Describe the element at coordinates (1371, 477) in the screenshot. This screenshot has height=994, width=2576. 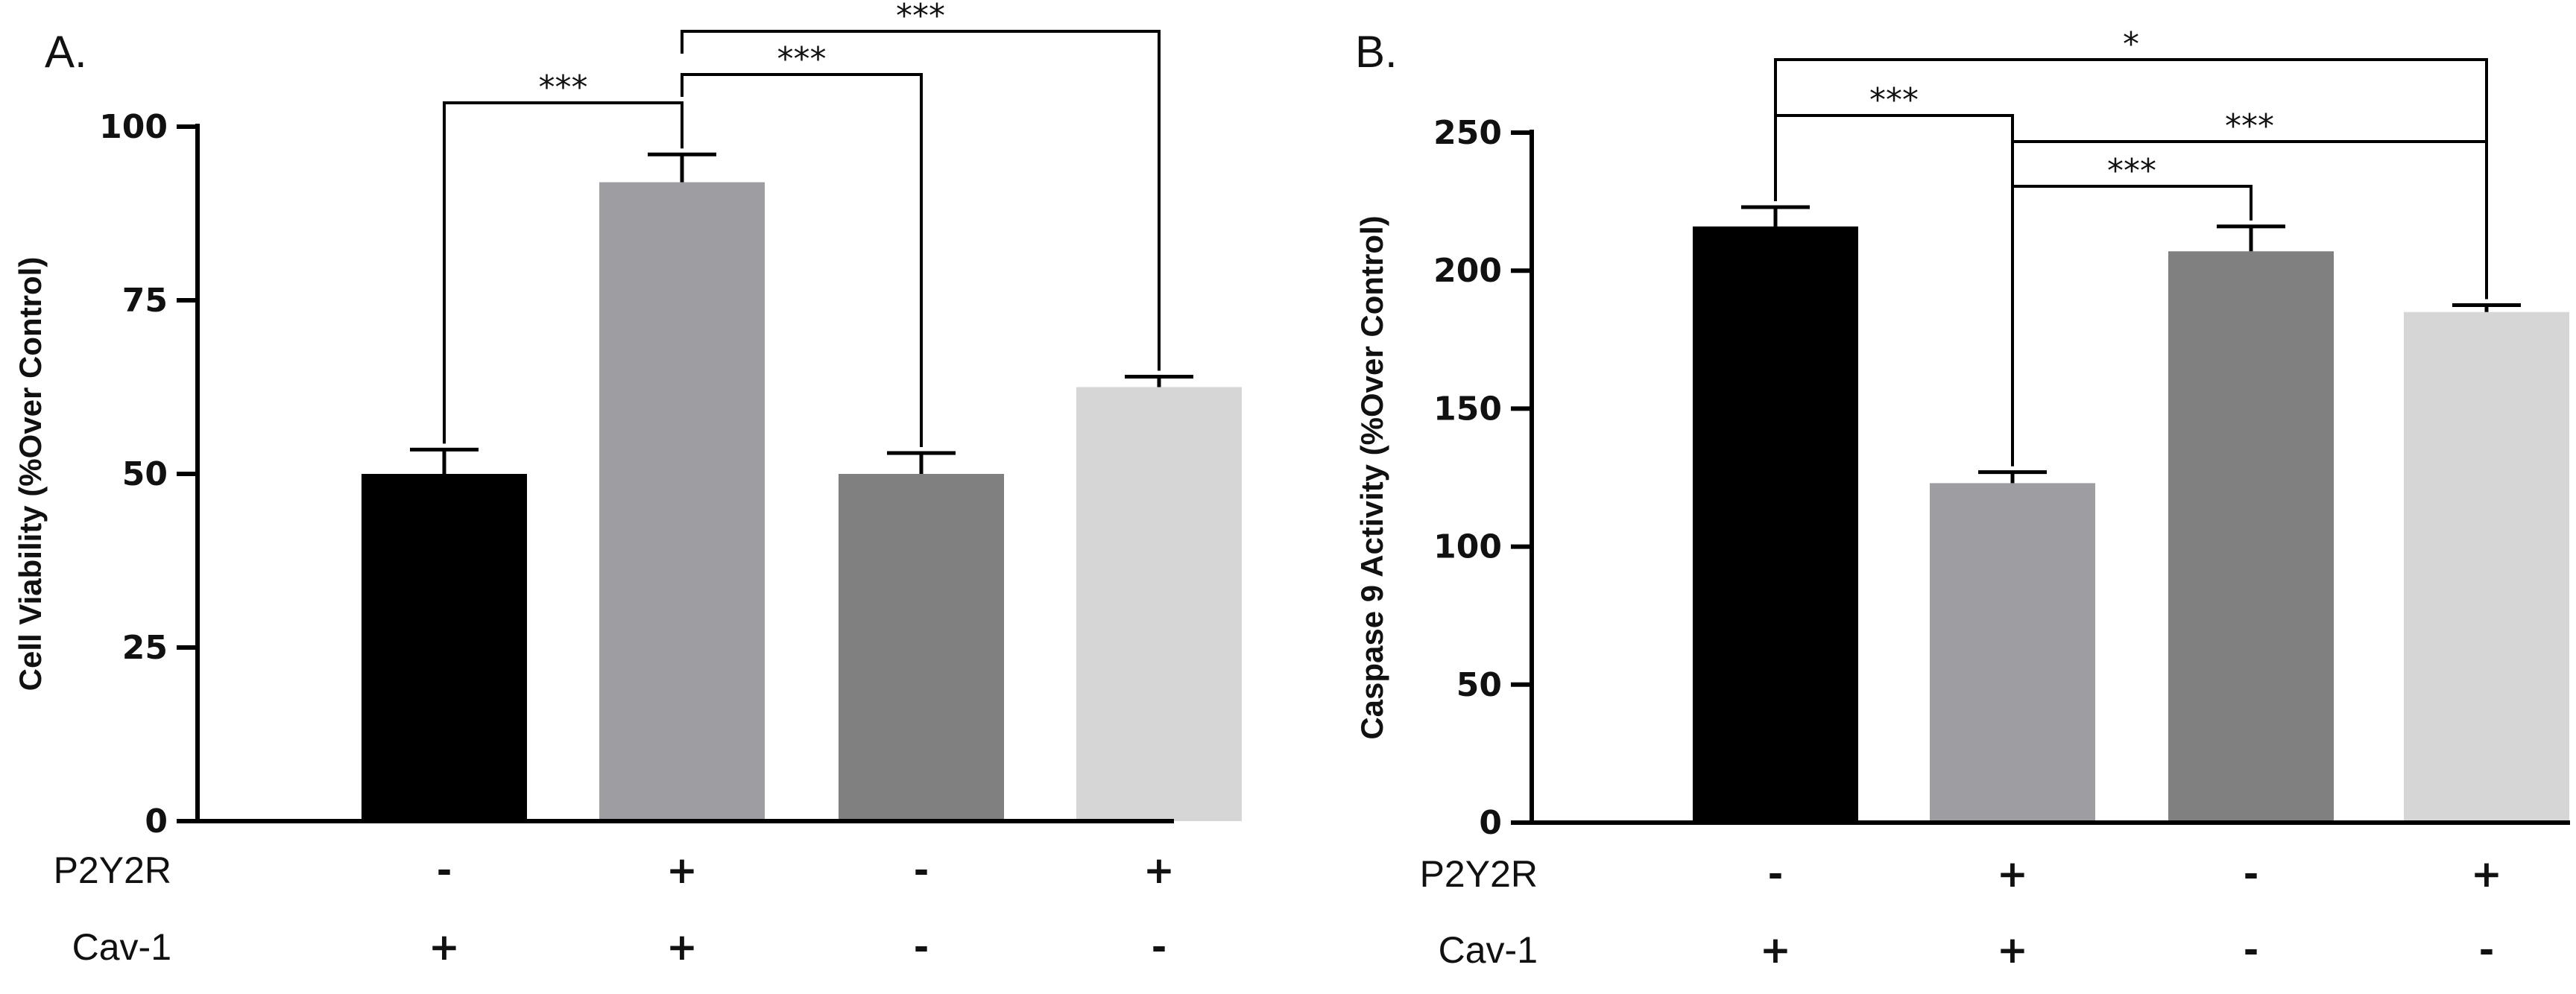
I see `y-axis-label: Caspase 9 Activity (%Over Control)` at that location.